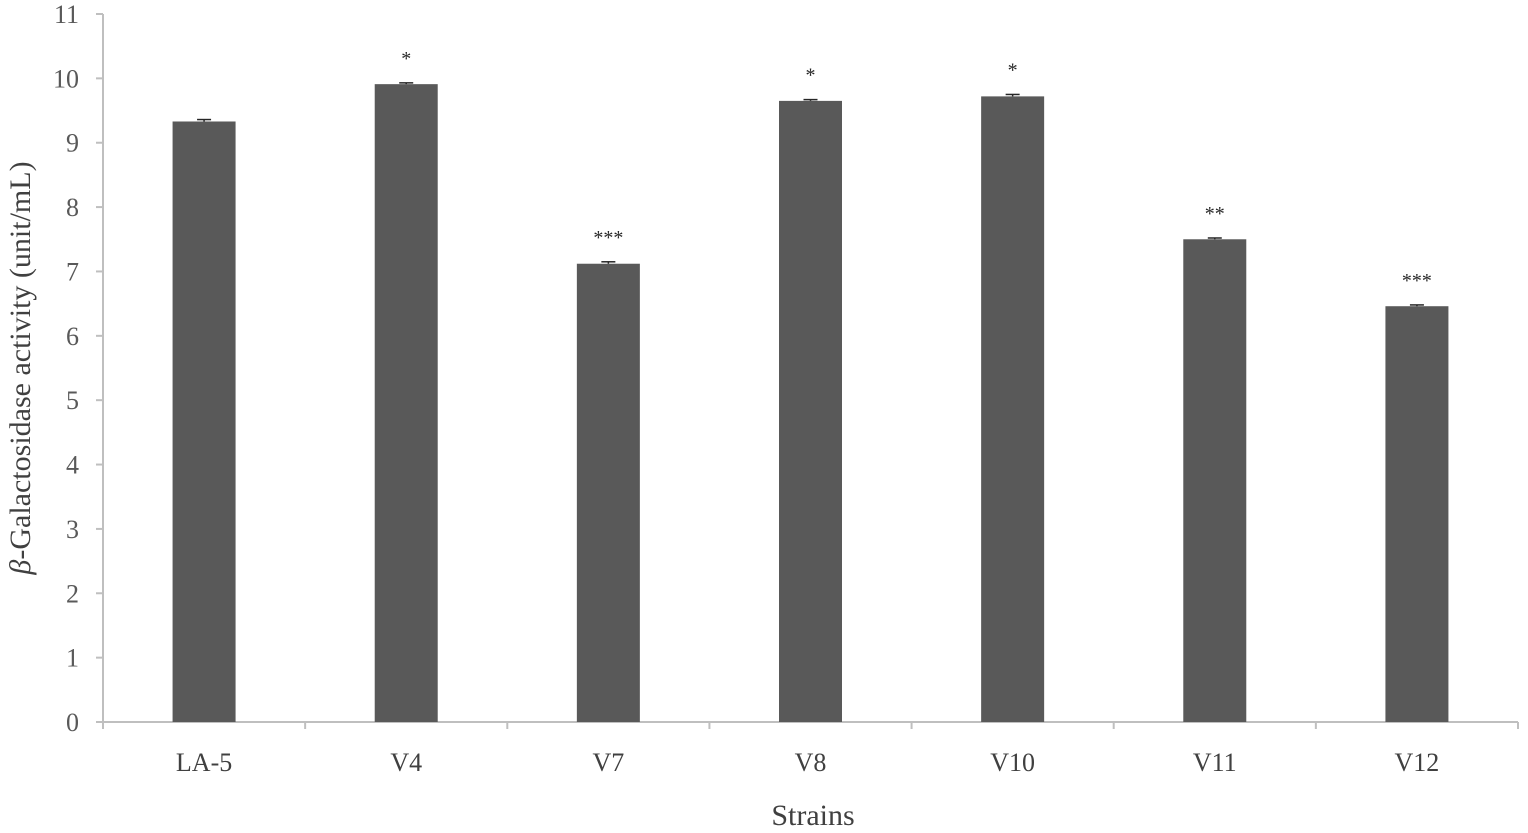 The width and height of the screenshot is (1528, 833). What do you see at coordinates (20, 360) in the screenshot?
I see `y-axis-title-text: -Galactosidase activity (unit/mL)` at bounding box center [20, 360].